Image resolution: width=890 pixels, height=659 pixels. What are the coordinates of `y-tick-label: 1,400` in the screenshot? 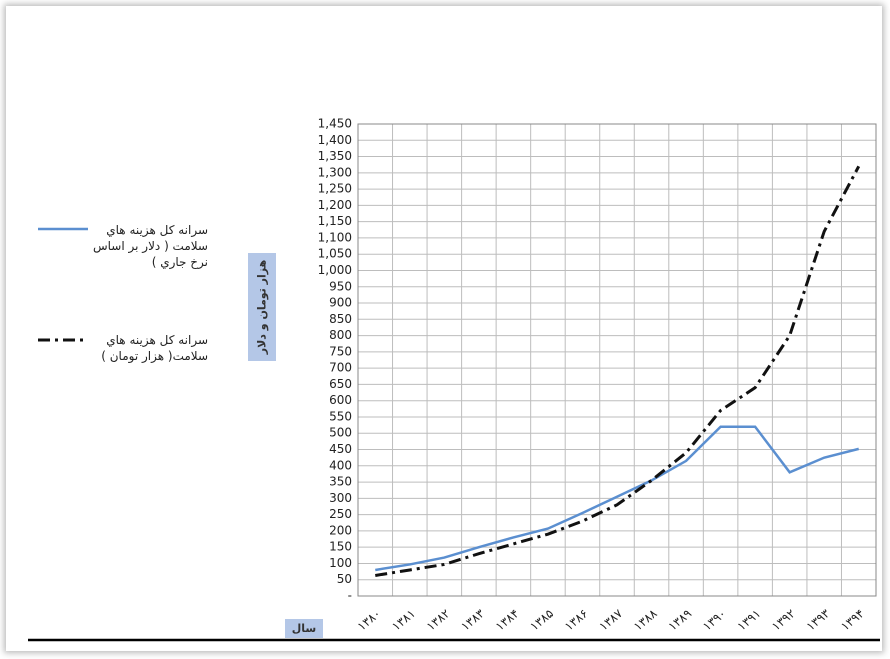 It's located at (335, 140).